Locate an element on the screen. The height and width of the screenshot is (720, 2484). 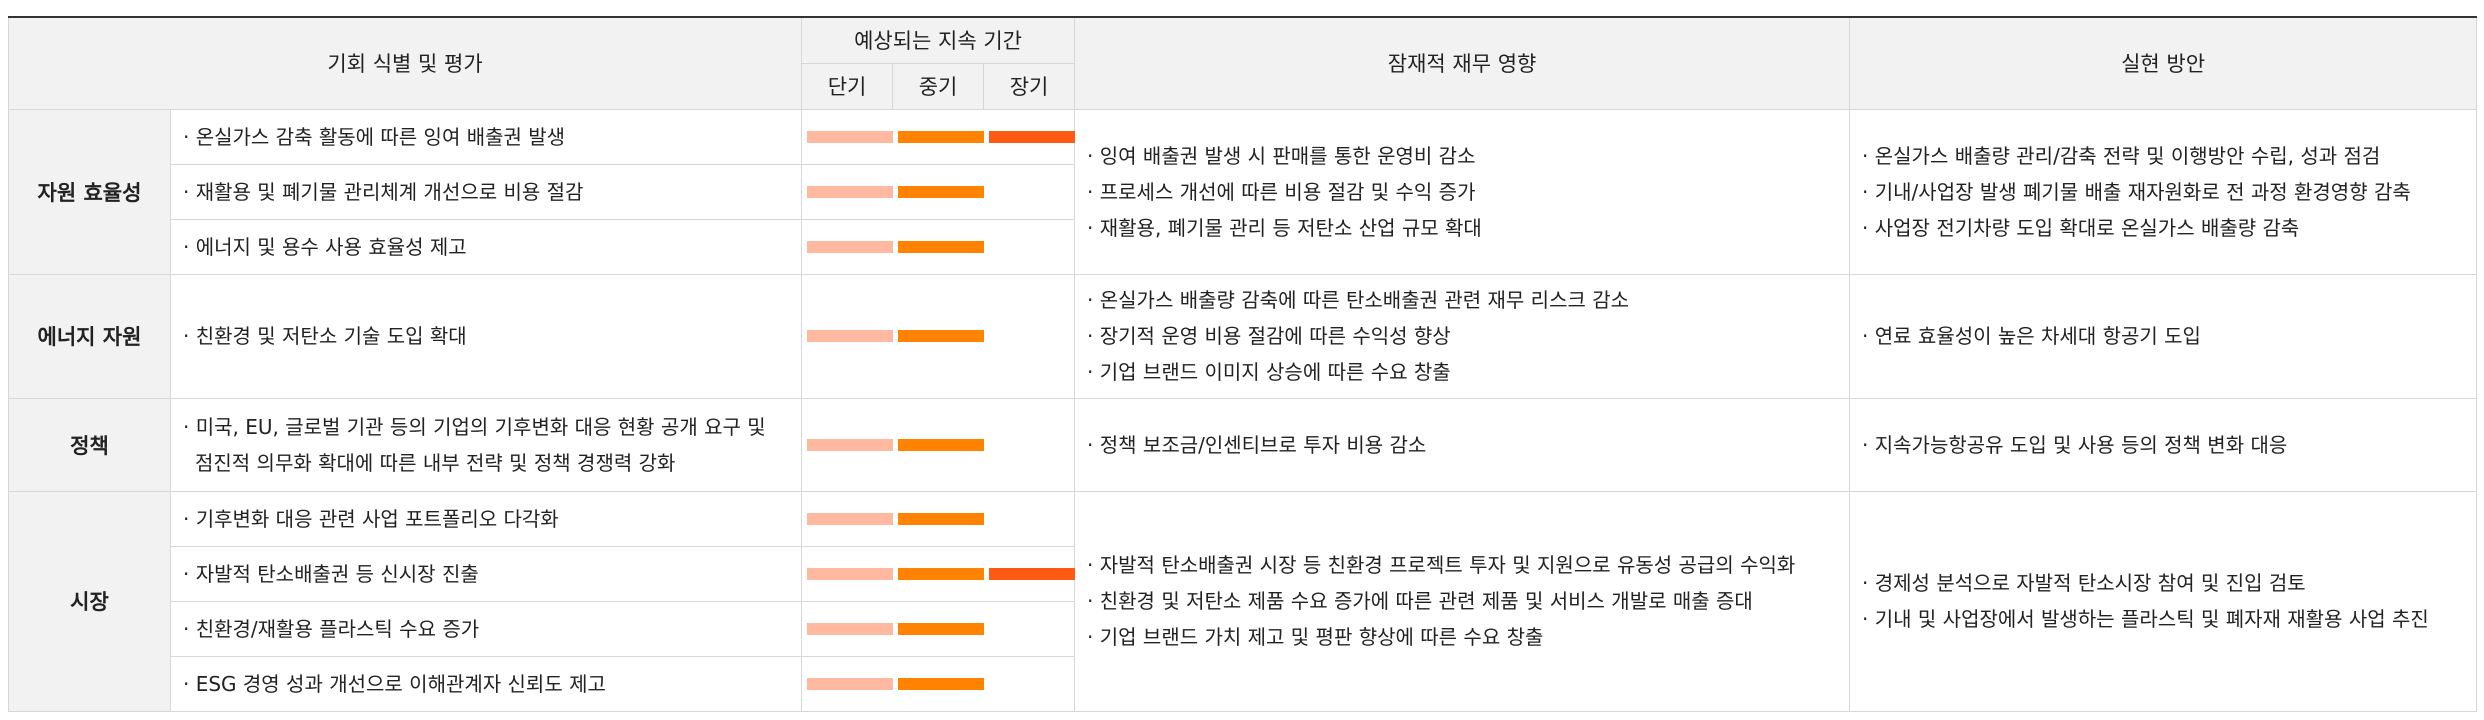
opportunity-item: · 친환경/재활용 플라스틱 수요 증가 is located at coordinates (486, 628).